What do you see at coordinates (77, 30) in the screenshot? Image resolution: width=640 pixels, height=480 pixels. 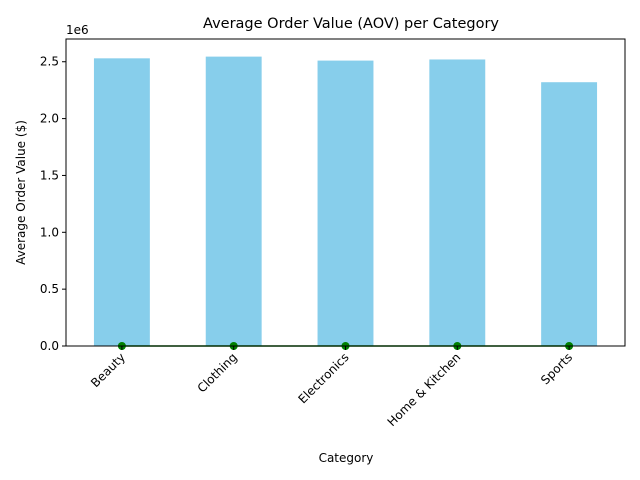 I see `y-offset-label: 1e6` at bounding box center [77, 30].